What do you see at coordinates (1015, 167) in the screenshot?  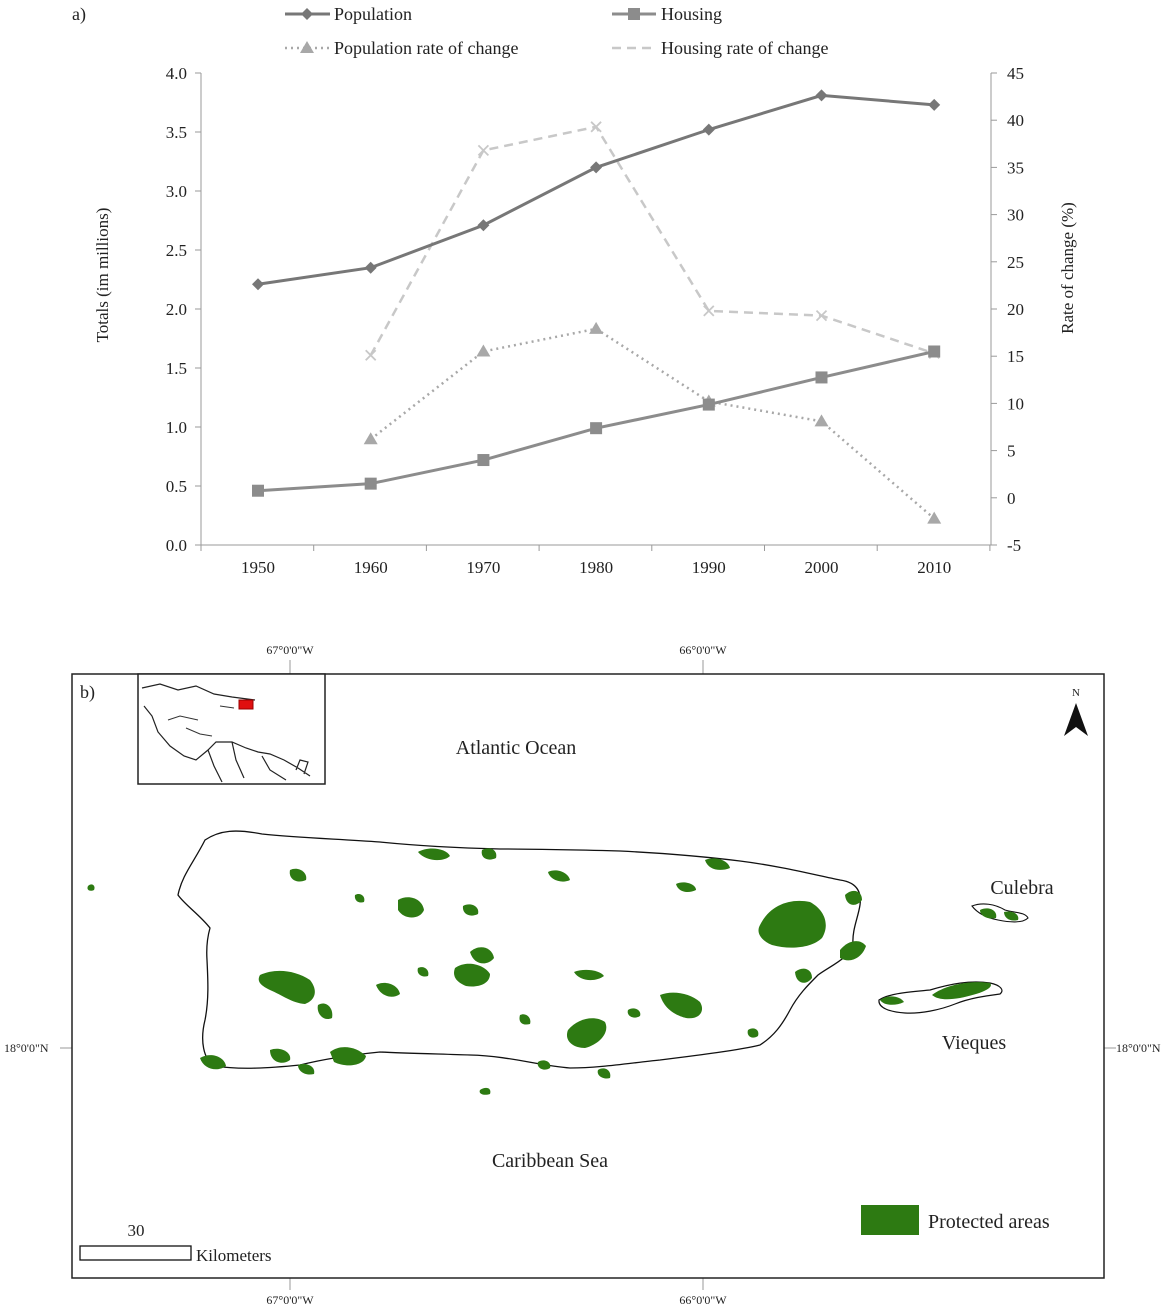 I see `right-tick-label: 35` at bounding box center [1015, 167].